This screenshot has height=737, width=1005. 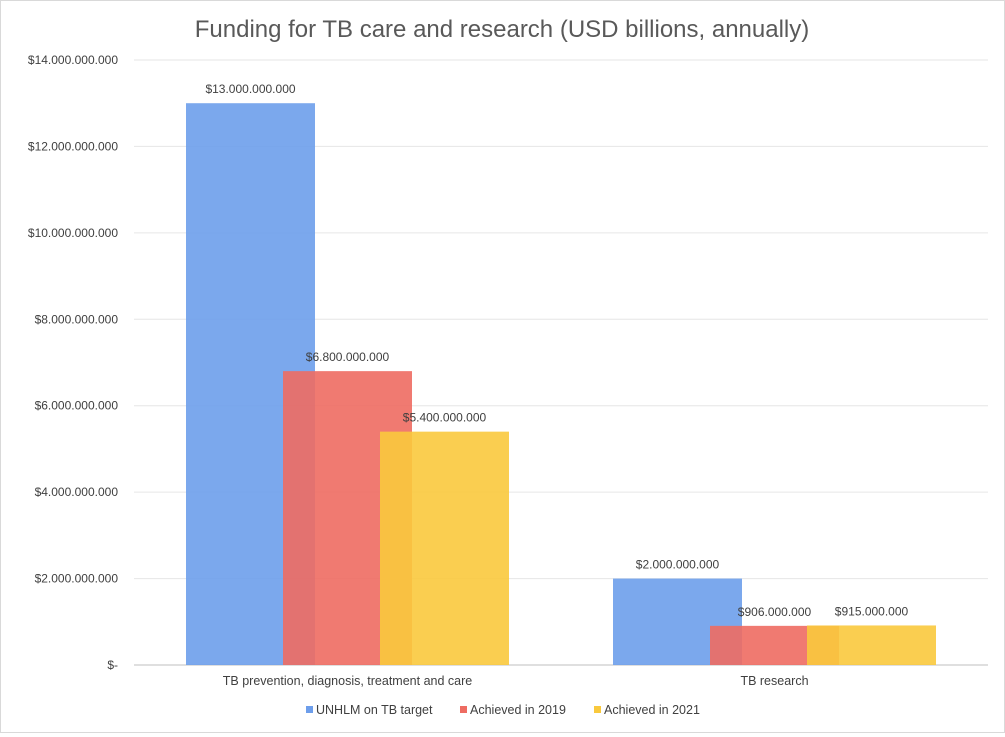 What do you see at coordinates (445, 418) in the screenshot?
I see `data-label: $5.400.000.000` at bounding box center [445, 418].